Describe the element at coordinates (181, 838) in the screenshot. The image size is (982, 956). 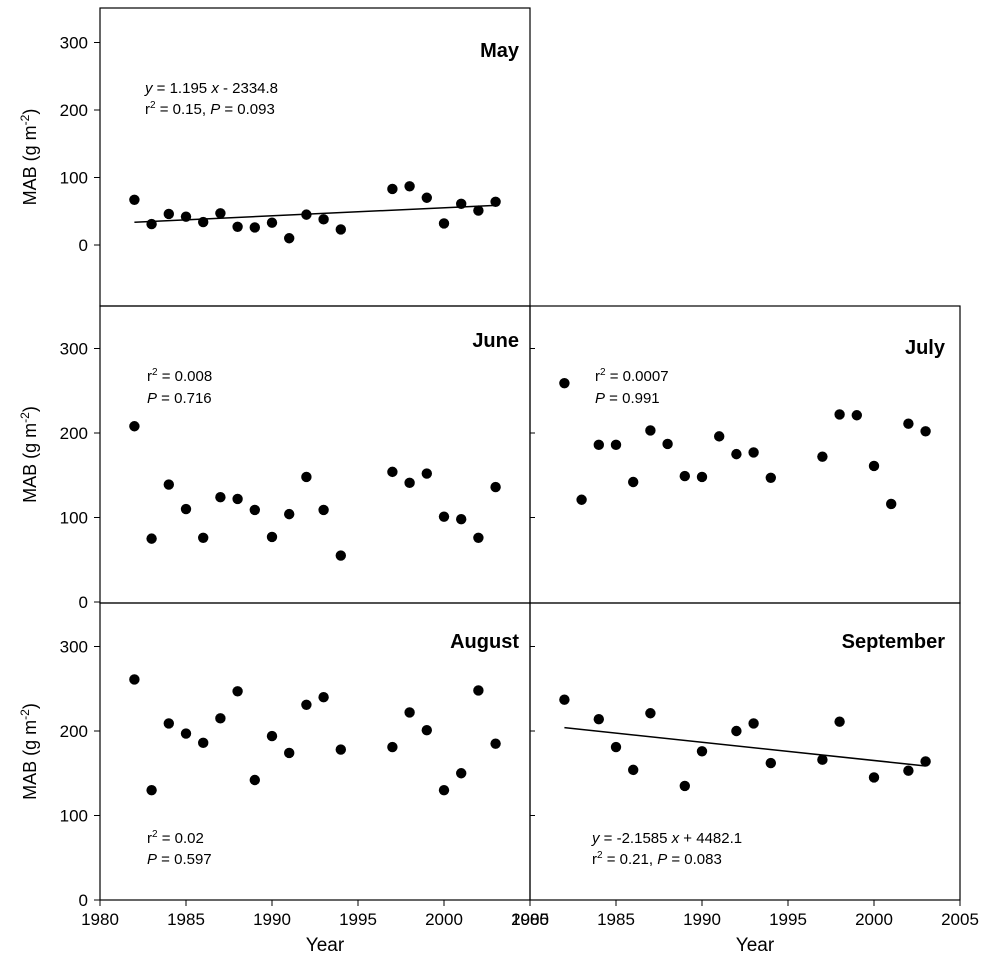
I see `r-value: = 0.02` at that location.